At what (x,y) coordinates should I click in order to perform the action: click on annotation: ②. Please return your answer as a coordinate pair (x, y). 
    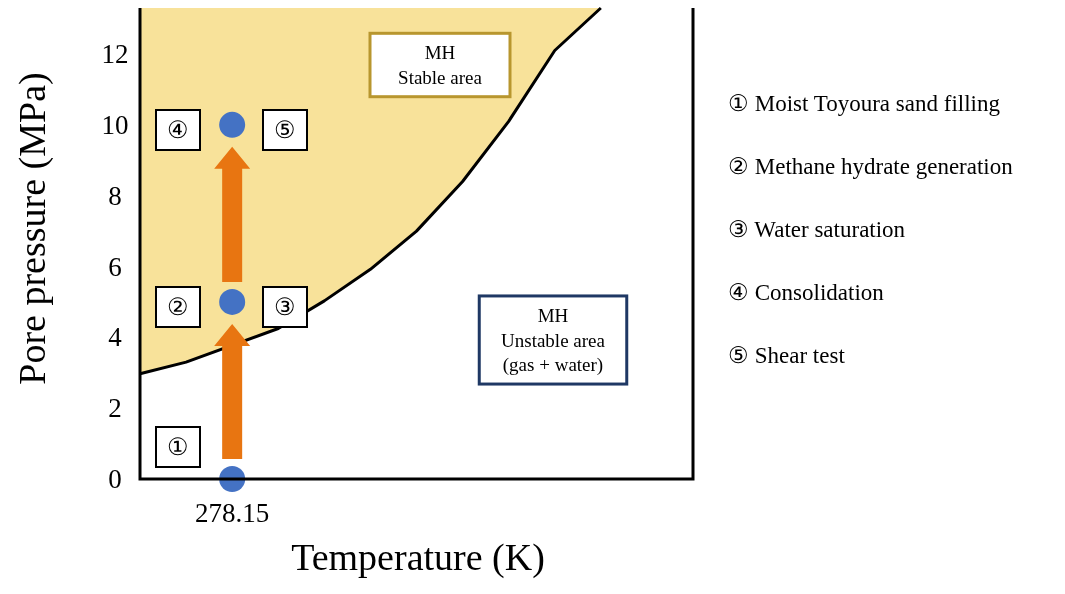
    Looking at the image, I should click on (178, 307).